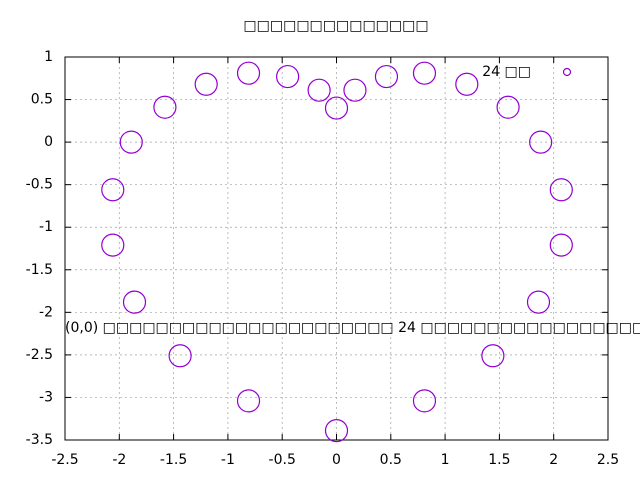 The width and height of the screenshot is (640, 480). I want to click on x-tick-label: 2.5, so click(608, 460).